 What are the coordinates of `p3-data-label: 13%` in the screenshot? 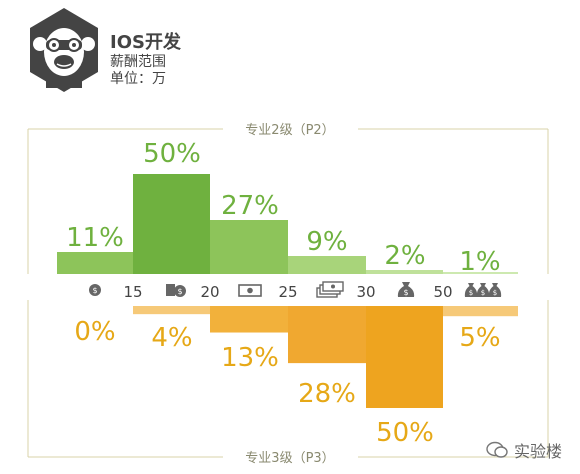 It's located at (250, 358).